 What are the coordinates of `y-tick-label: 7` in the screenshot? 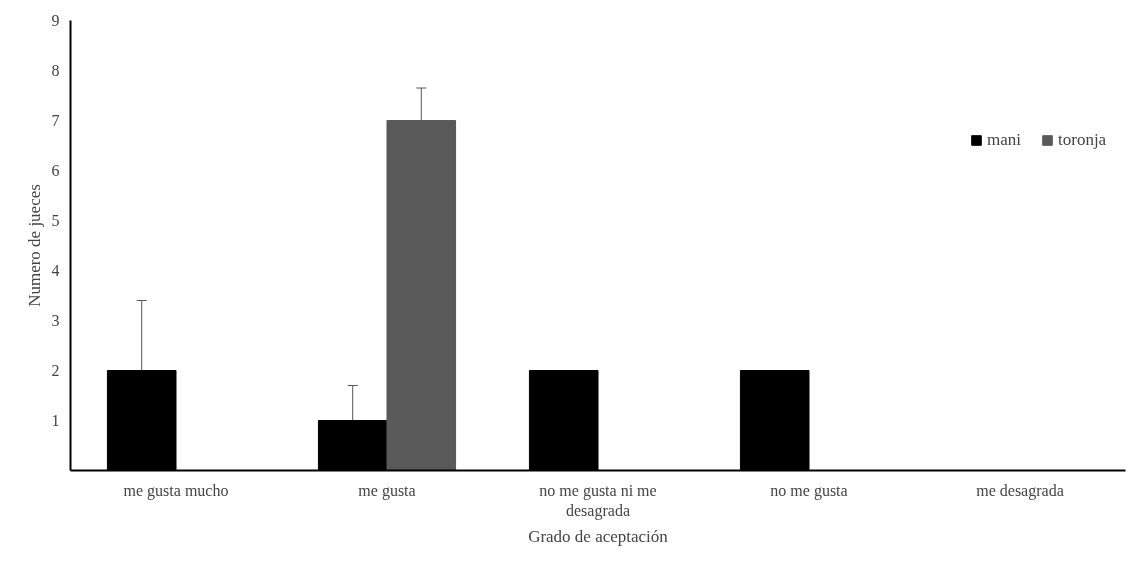 It's located at (55, 120).